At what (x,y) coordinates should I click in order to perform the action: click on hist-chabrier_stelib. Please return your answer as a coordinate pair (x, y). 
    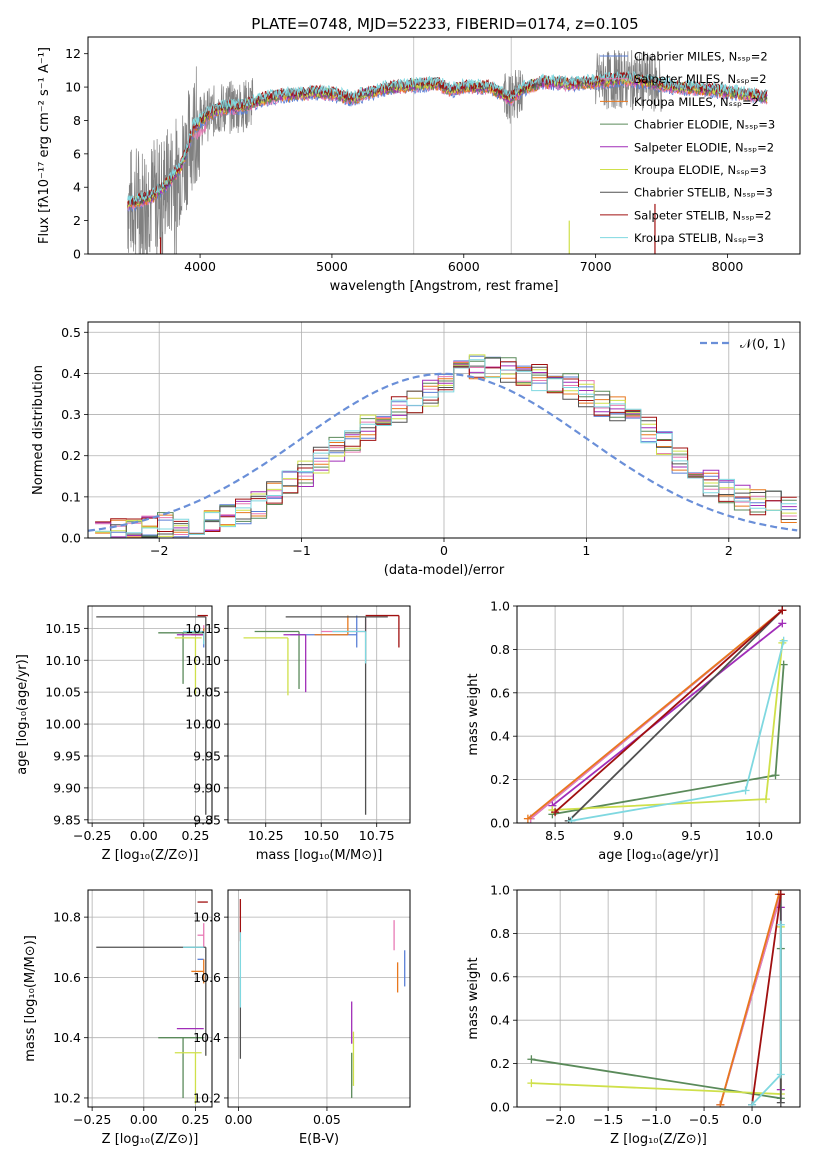
    Looking at the image, I should click on (446, 447).